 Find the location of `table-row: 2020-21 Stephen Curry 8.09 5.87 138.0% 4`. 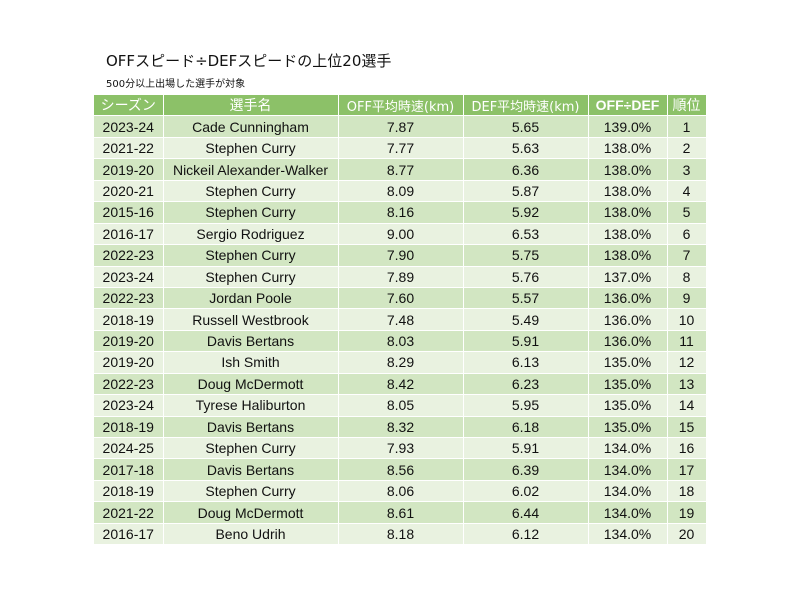

table-row: 2020-21 Stephen Curry 8.09 5.87 138.0% 4 is located at coordinates (400, 191).